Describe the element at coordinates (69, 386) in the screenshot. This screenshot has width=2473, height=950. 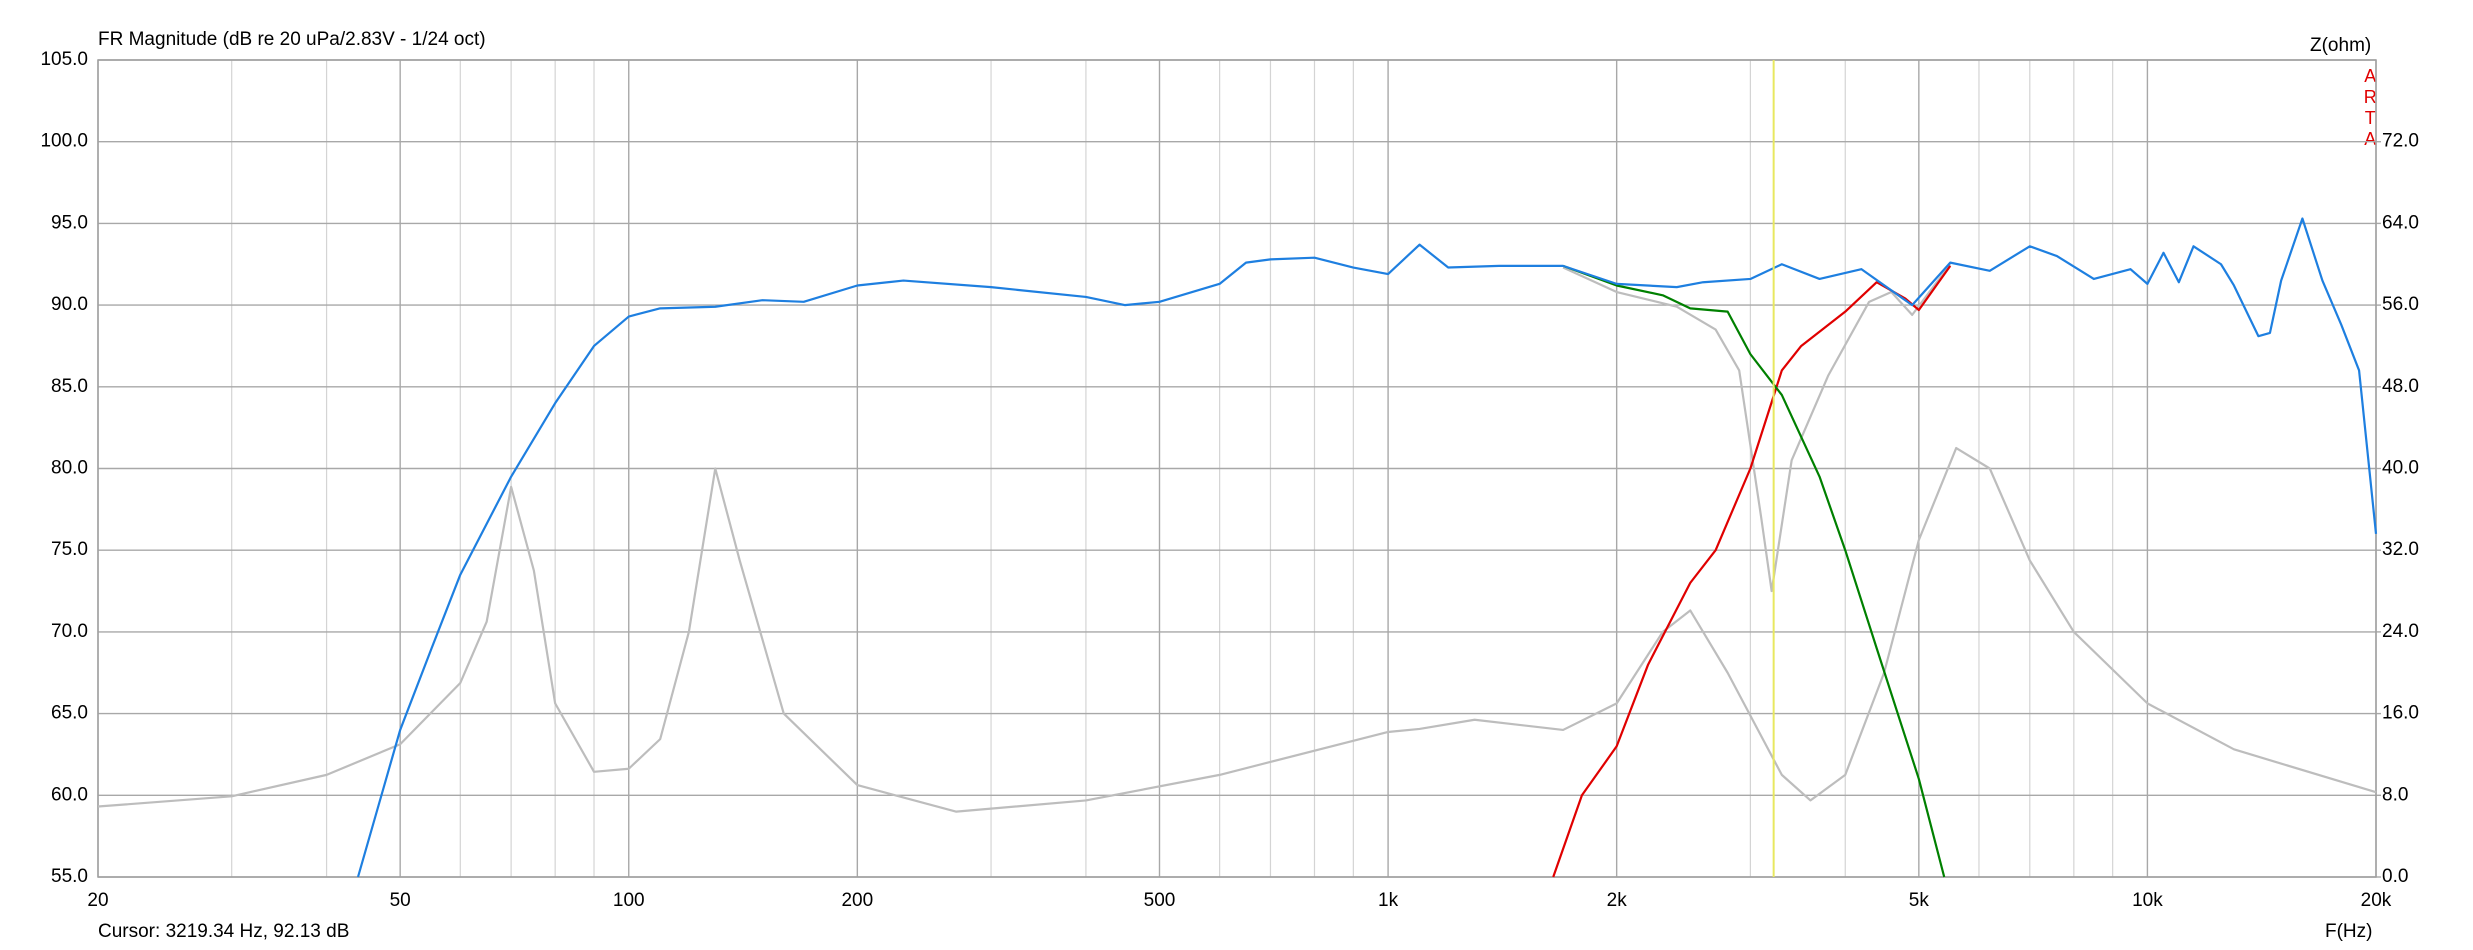
I see `y-tick-label: 85.0` at that location.